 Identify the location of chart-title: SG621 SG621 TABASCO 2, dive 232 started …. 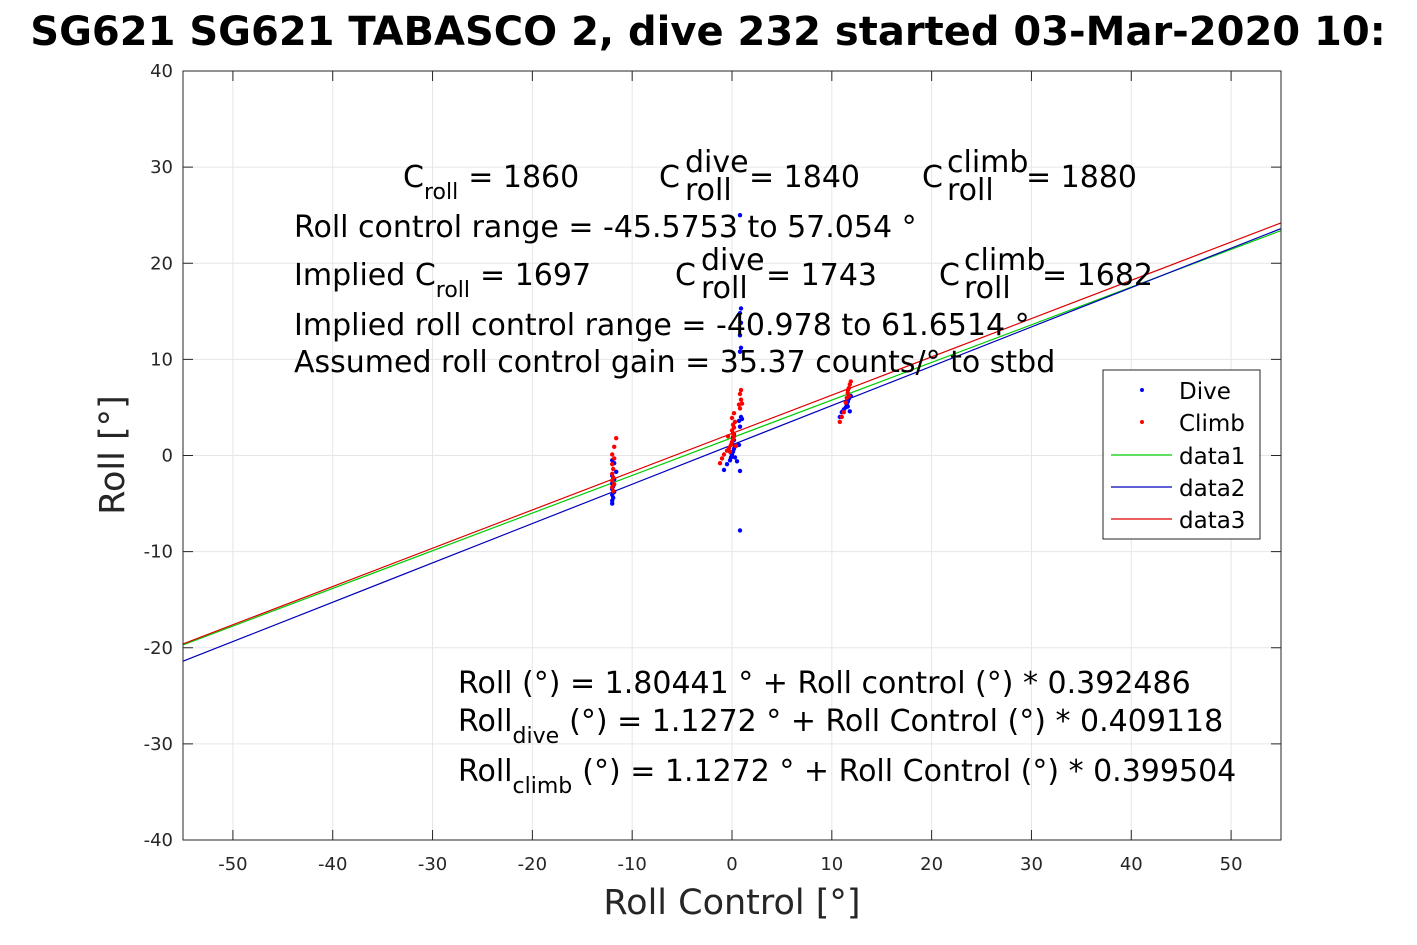
(707, 32).